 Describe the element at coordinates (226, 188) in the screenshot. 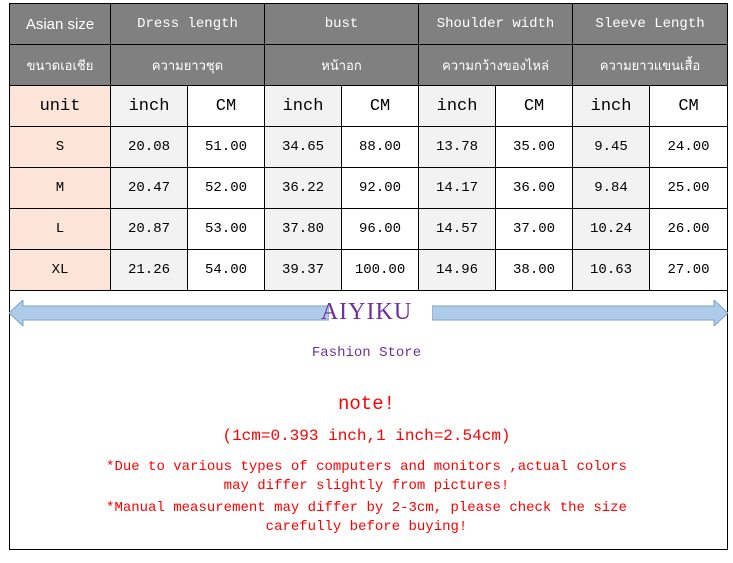

I see `cm-value: 52.00` at that location.